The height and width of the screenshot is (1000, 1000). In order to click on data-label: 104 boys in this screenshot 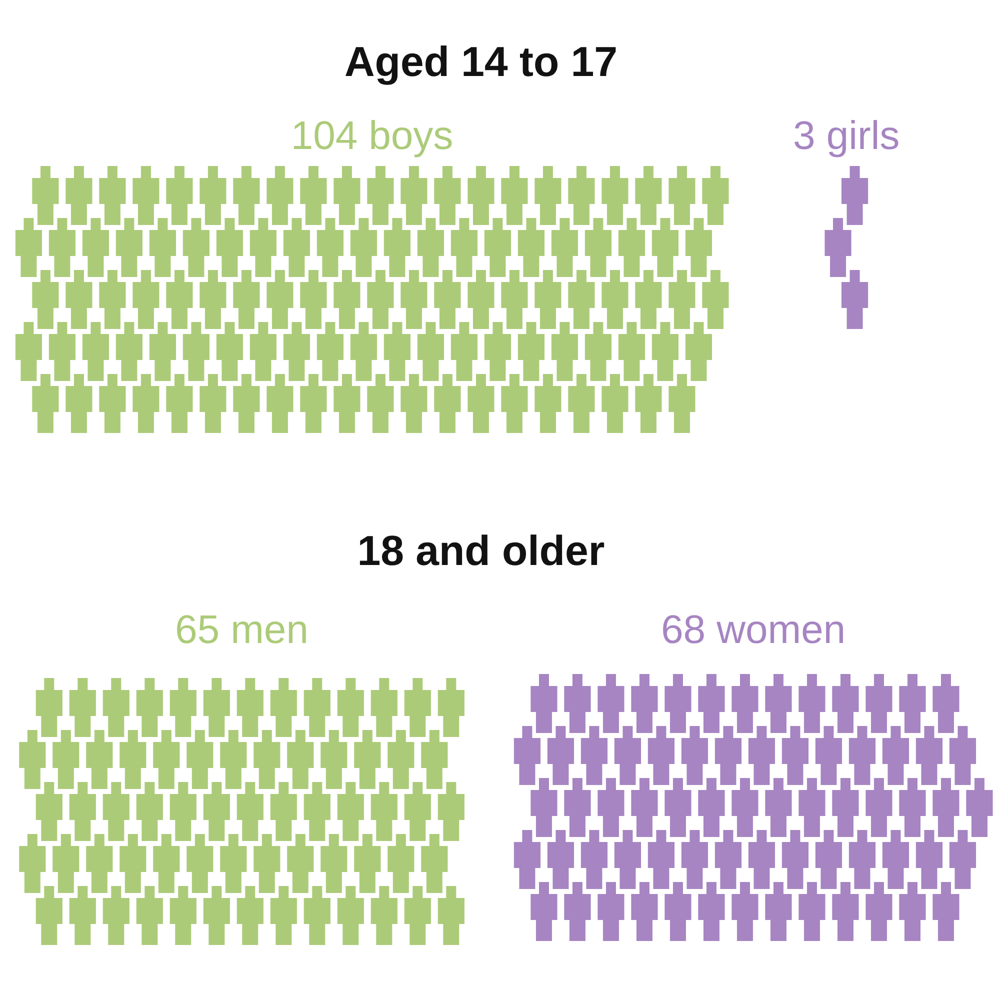, I will do `click(373, 139)`.